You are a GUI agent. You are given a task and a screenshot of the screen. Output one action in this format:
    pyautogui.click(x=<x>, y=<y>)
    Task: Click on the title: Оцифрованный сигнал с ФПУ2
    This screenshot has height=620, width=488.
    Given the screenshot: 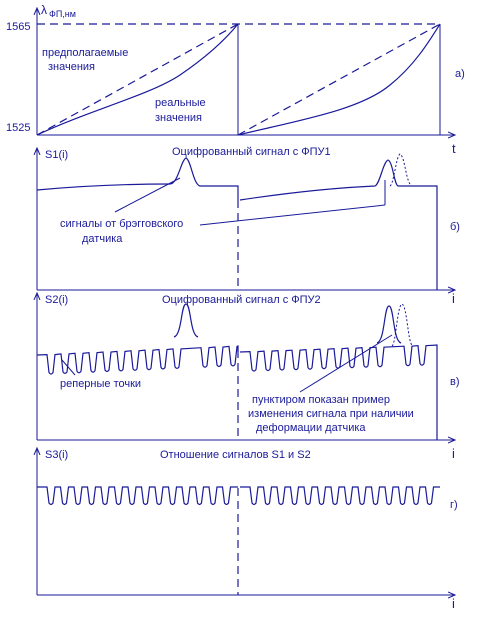 What is the action you would take?
    pyautogui.click(x=241, y=300)
    